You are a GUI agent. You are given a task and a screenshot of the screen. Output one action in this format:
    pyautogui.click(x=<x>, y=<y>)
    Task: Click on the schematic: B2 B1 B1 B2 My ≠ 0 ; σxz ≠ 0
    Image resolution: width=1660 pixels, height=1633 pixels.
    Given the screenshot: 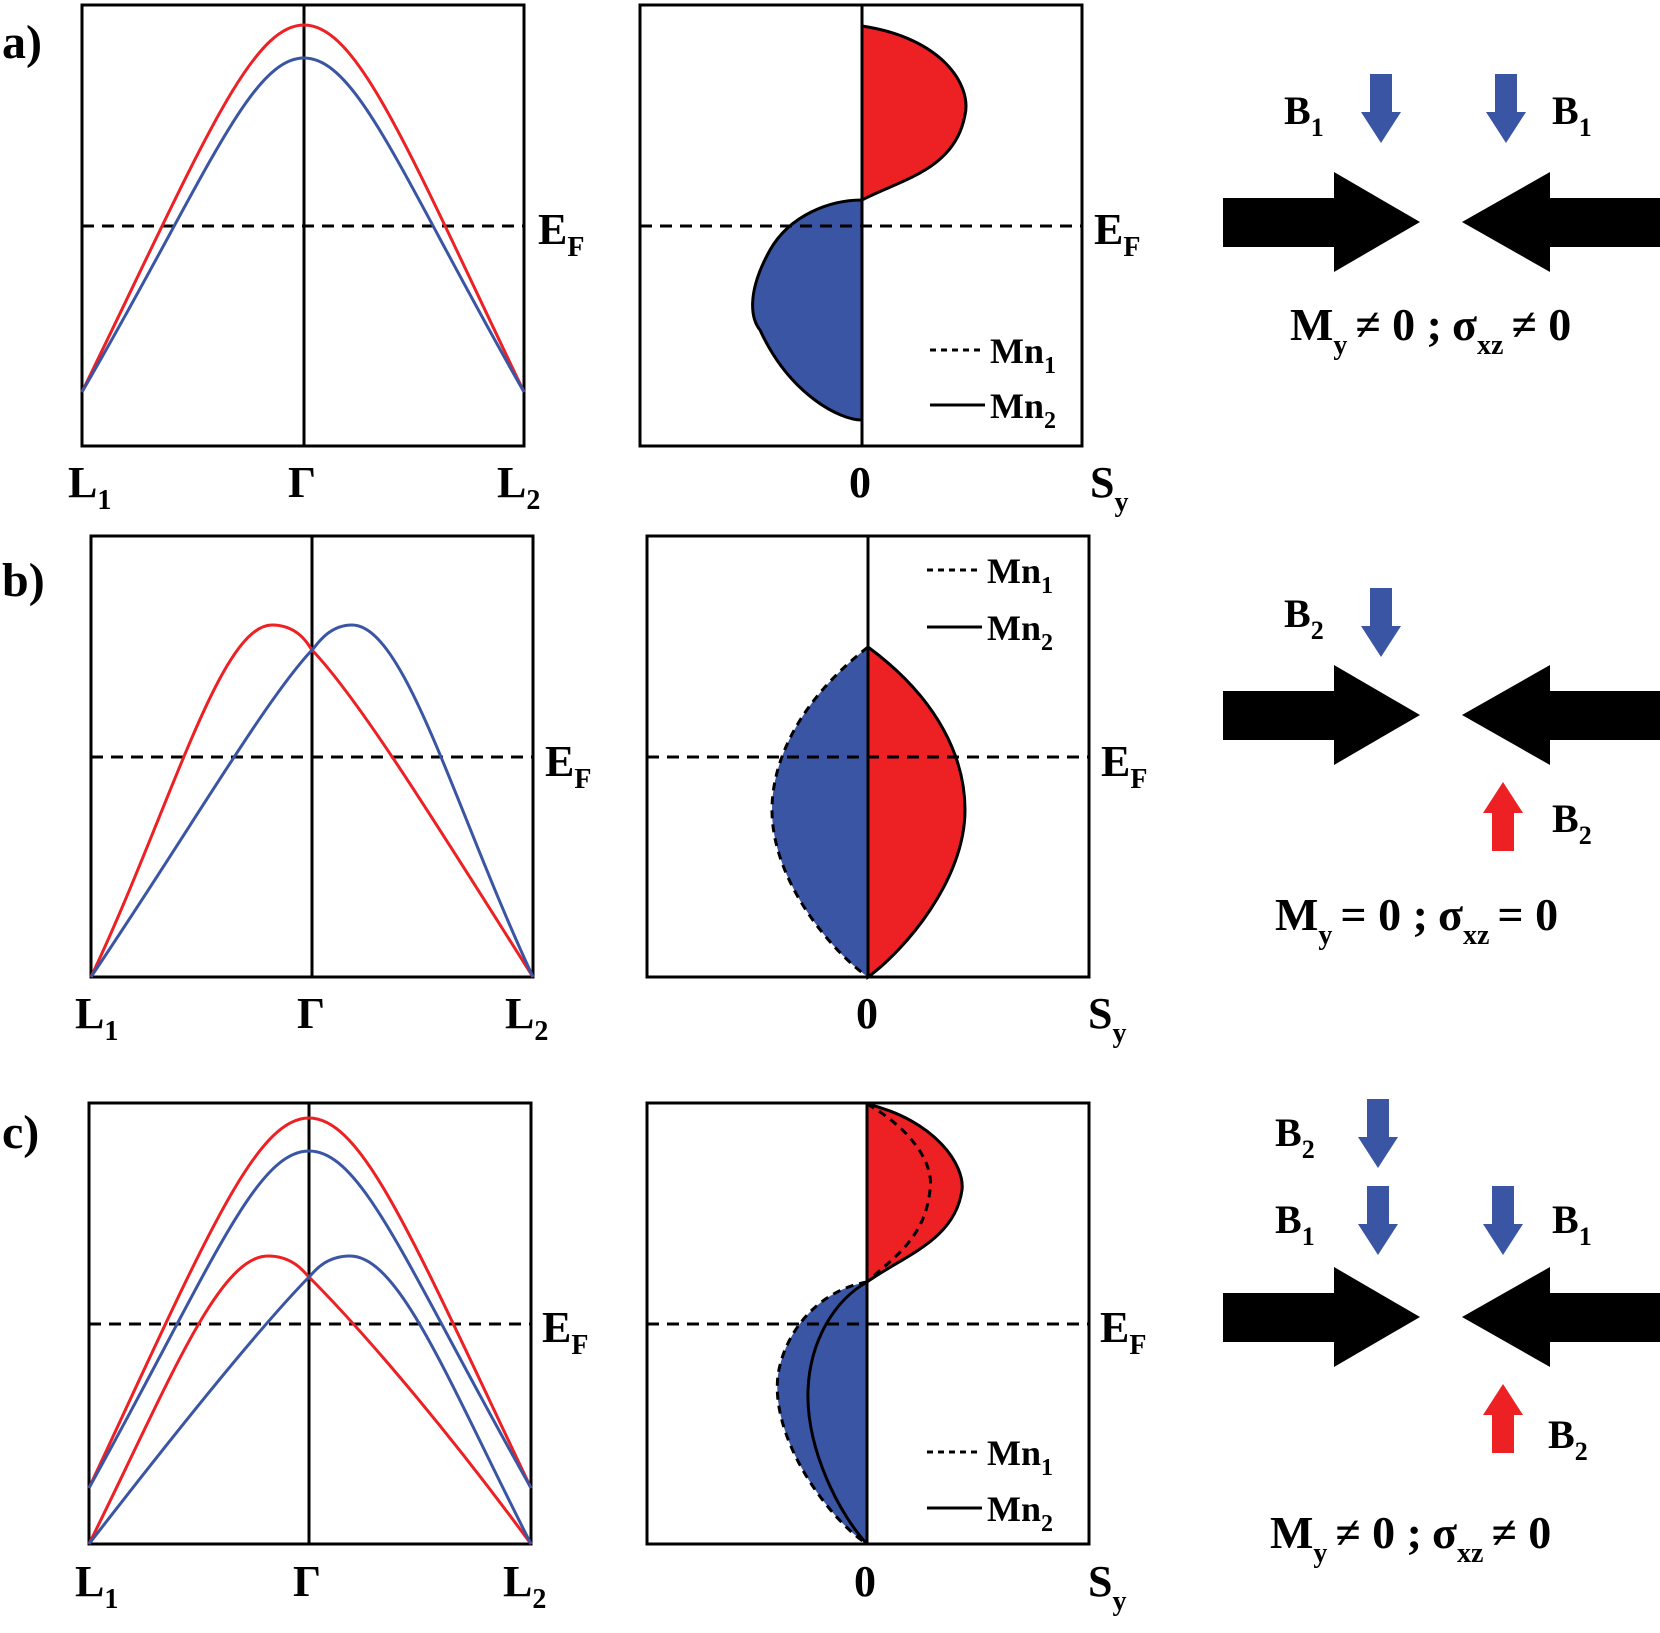 What is the action you would take?
    pyautogui.click(x=1441, y=1334)
    